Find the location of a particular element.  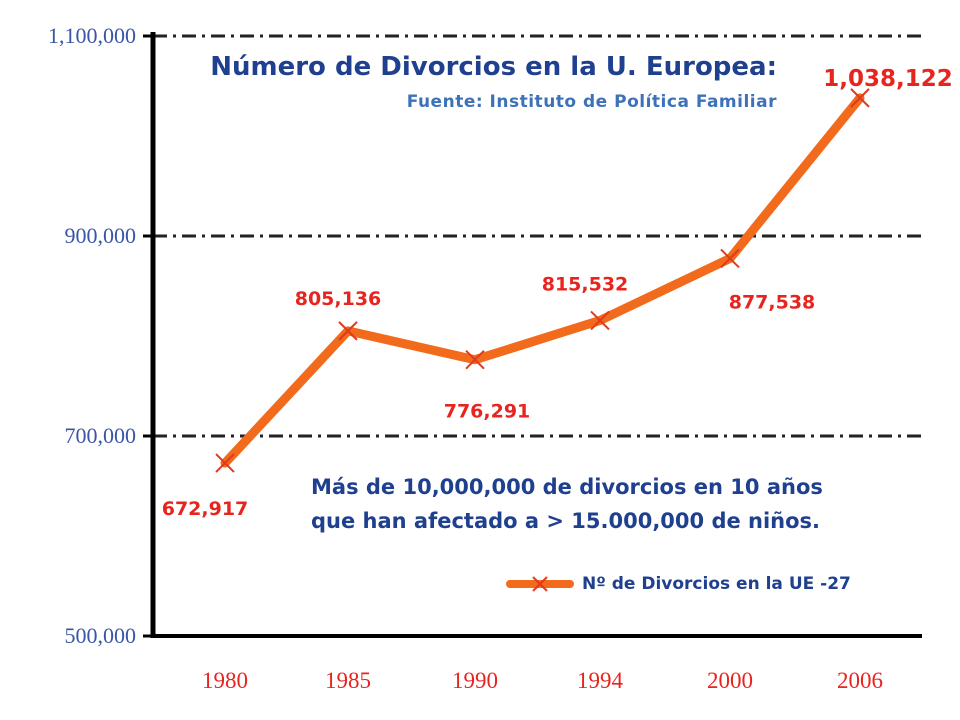

x-tick-label-2006: 2006 is located at coordinates (860, 680).